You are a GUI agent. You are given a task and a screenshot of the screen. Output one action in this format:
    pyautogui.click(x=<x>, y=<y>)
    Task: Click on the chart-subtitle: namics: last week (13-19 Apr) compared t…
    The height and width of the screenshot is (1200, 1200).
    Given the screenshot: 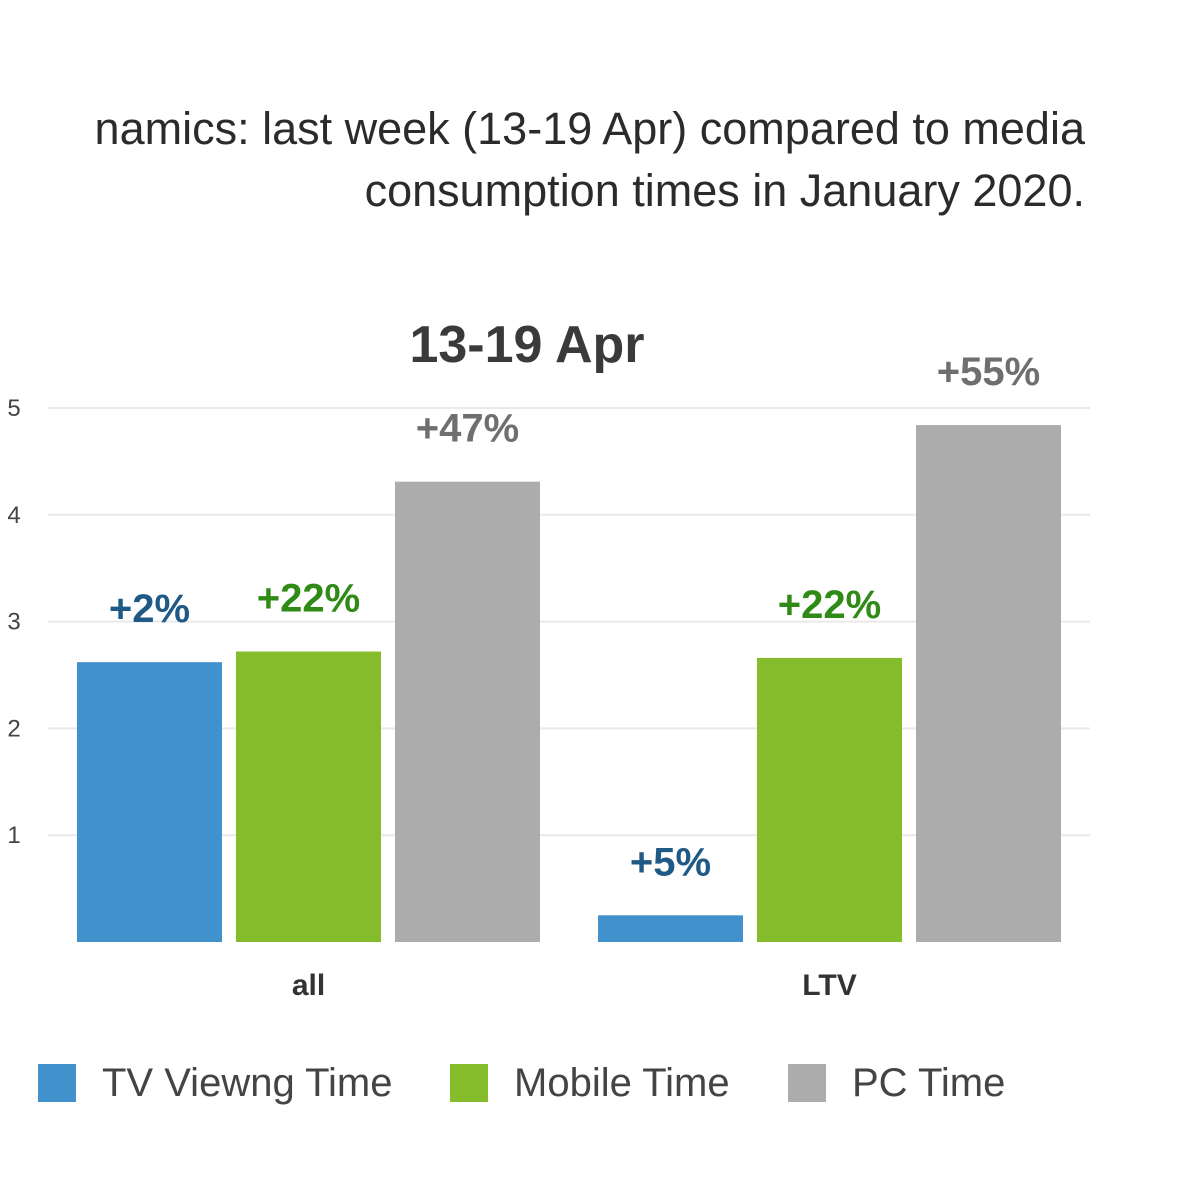 What is the action you would take?
    pyautogui.click(x=542, y=160)
    